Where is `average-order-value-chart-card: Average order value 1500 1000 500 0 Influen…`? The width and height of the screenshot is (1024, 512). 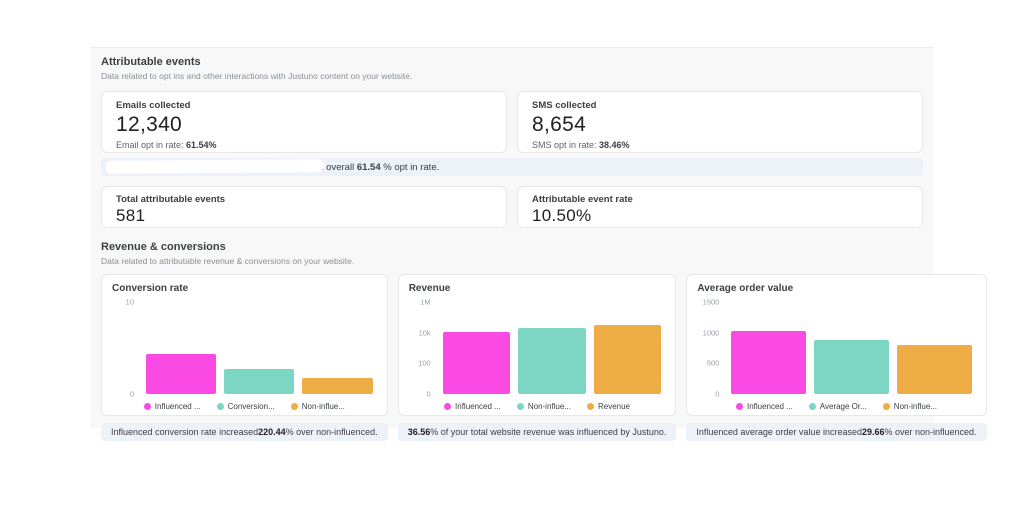
average-order-value-chart-card: Average order value 1500 1000 500 0 Influen… is located at coordinates (836, 345).